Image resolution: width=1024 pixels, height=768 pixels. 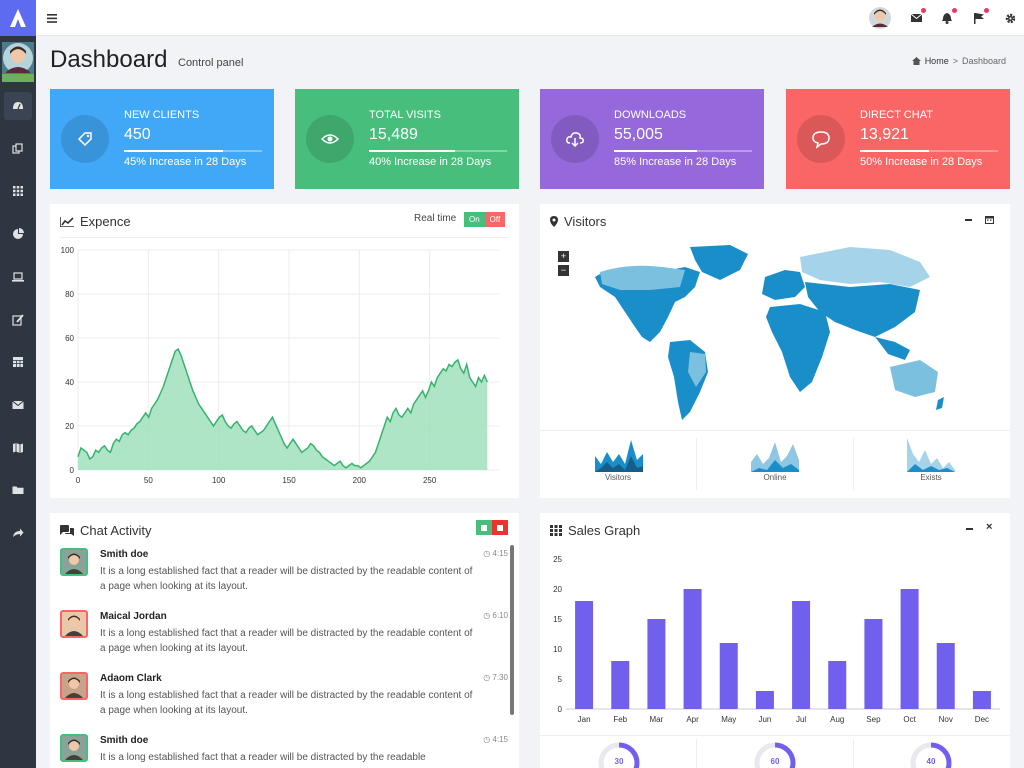 I want to click on chat-name: Smith doe, so click(x=124, y=554).